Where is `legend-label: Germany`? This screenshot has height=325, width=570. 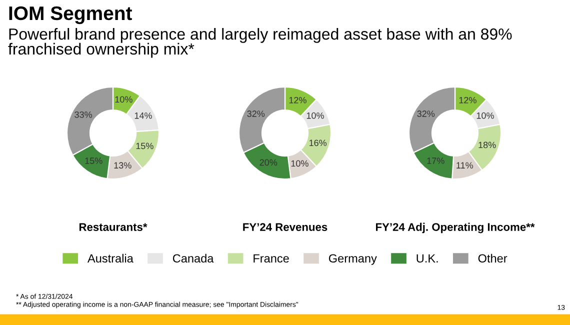
legend-label: Germany is located at coordinates (352, 259).